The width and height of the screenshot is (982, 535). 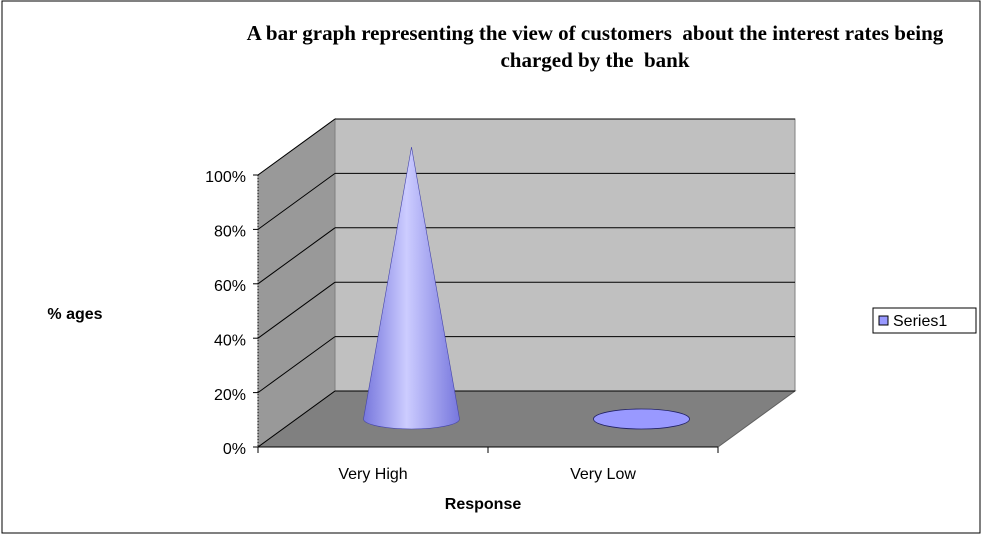 I want to click on y-tick-label: 100%, so click(x=225, y=177).